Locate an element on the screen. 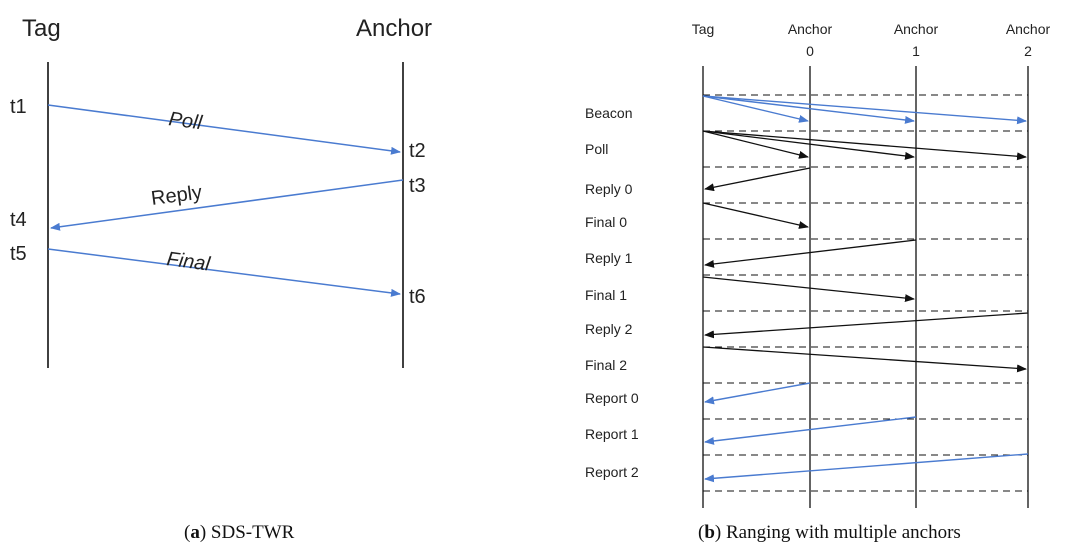 This screenshot has height=560, width=1065. time-label-t1: t1 is located at coordinates (18, 107).